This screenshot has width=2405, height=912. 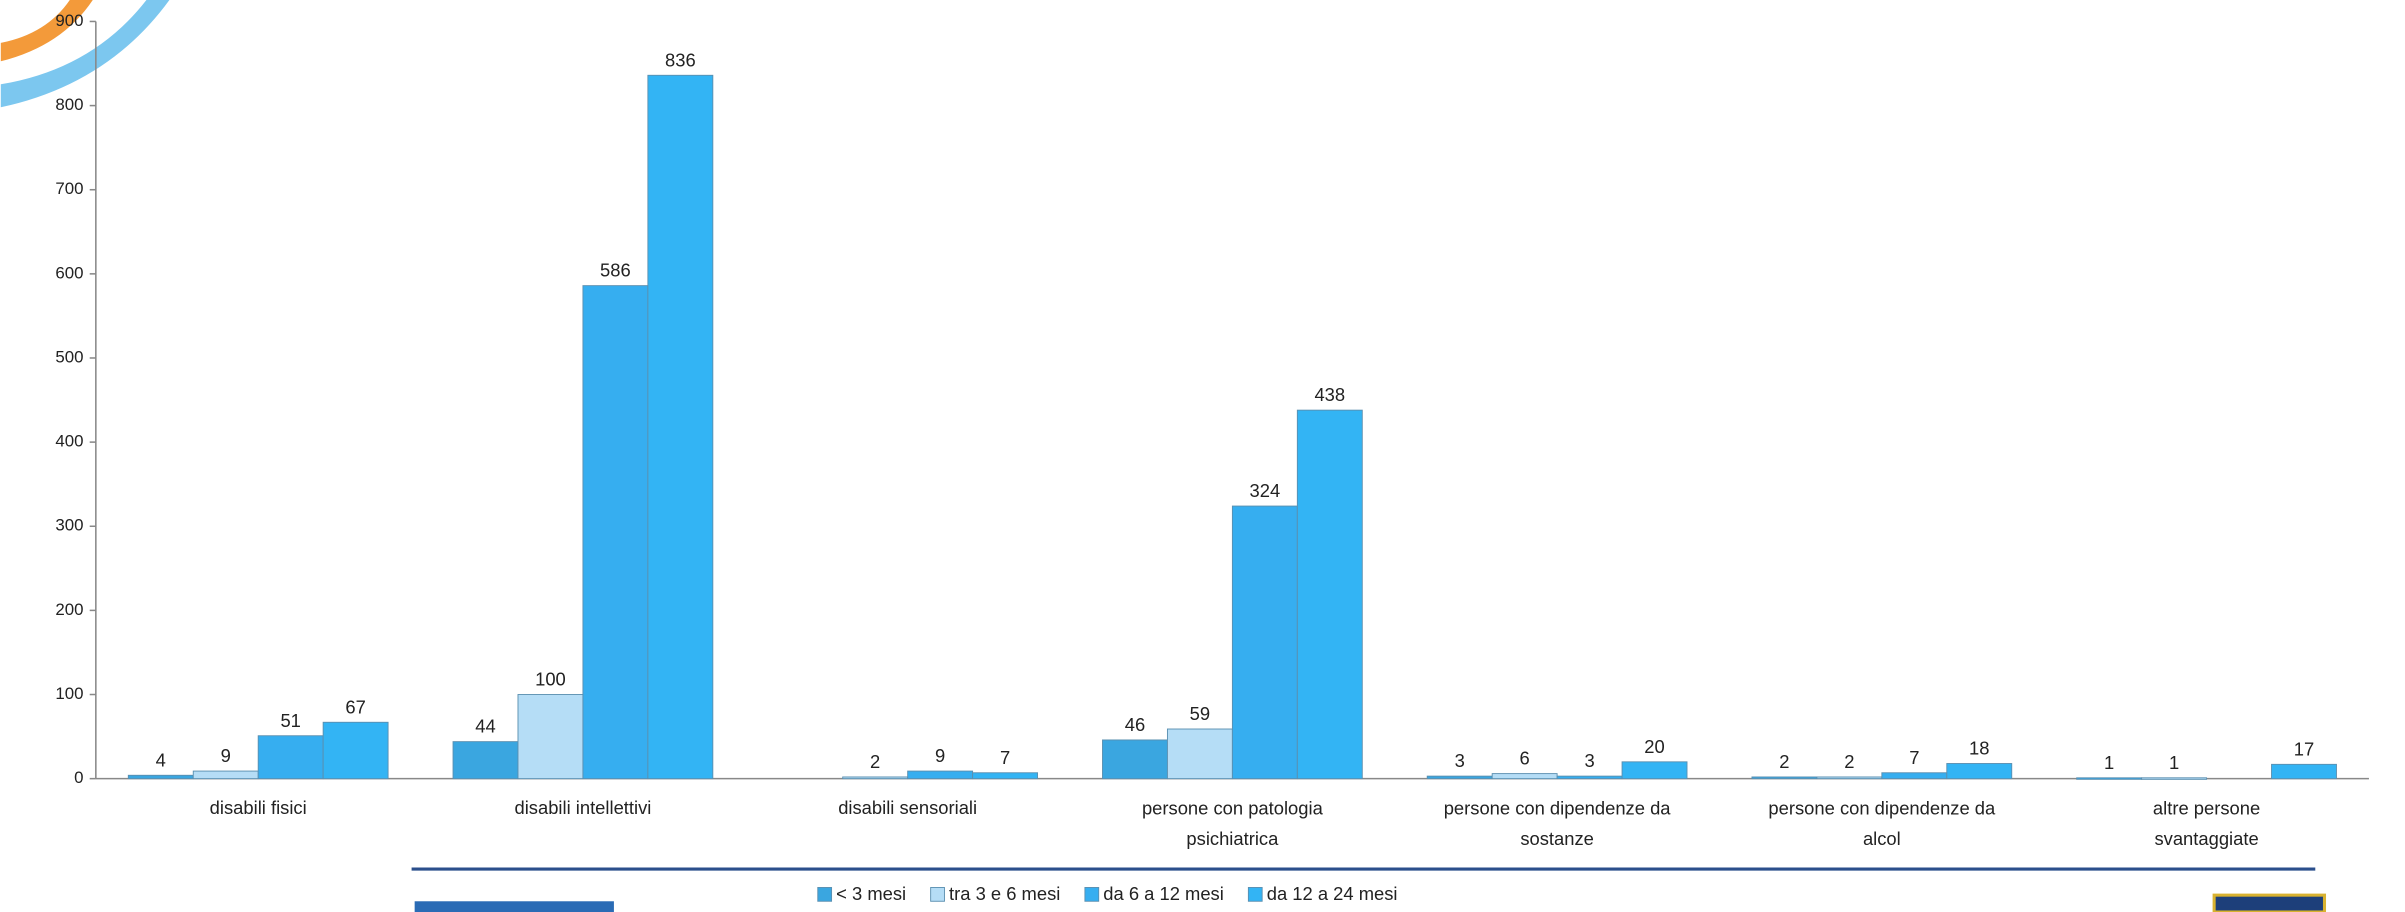 I want to click on y-tick-label: 200, so click(x=69, y=609).